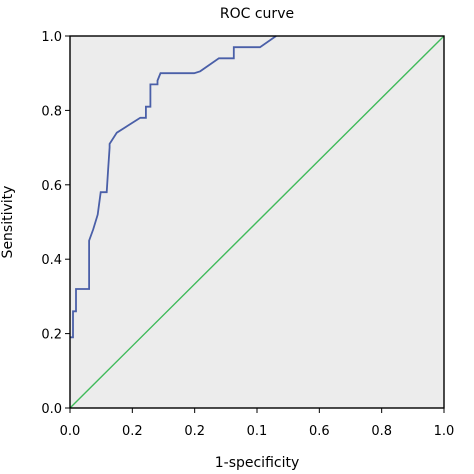 The height and width of the screenshot is (474, 474). What do you see at coordinates (8, 222) in the screenshot?
I see `y-axis-label: Sensitivity` at bounding box center [8, 222].